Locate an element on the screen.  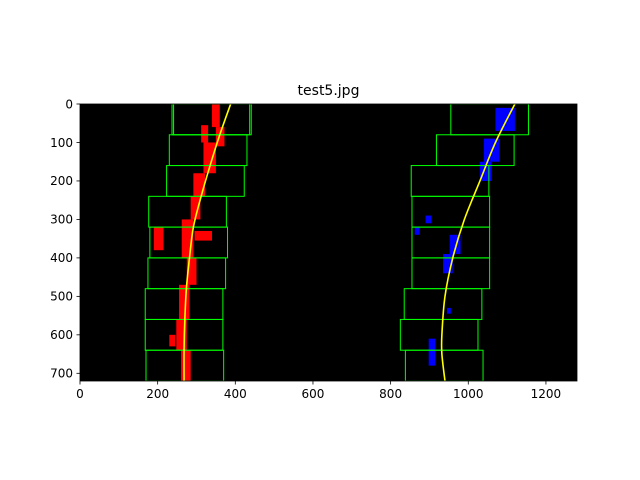
right-window-box is located at coordinates (444, 365).